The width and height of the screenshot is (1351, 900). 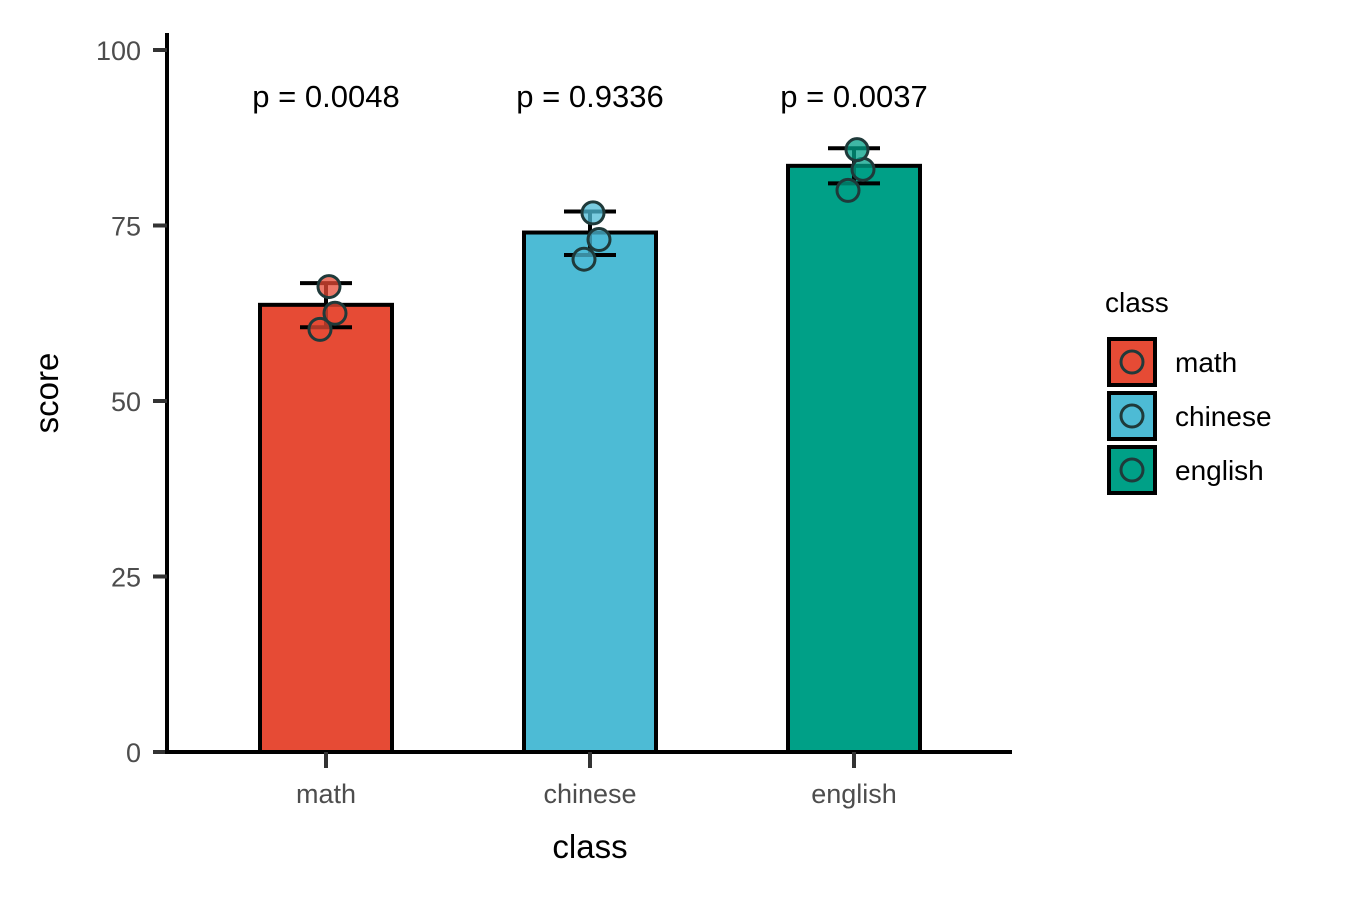 I want to click on bar-math, so click(x=326, y=528).